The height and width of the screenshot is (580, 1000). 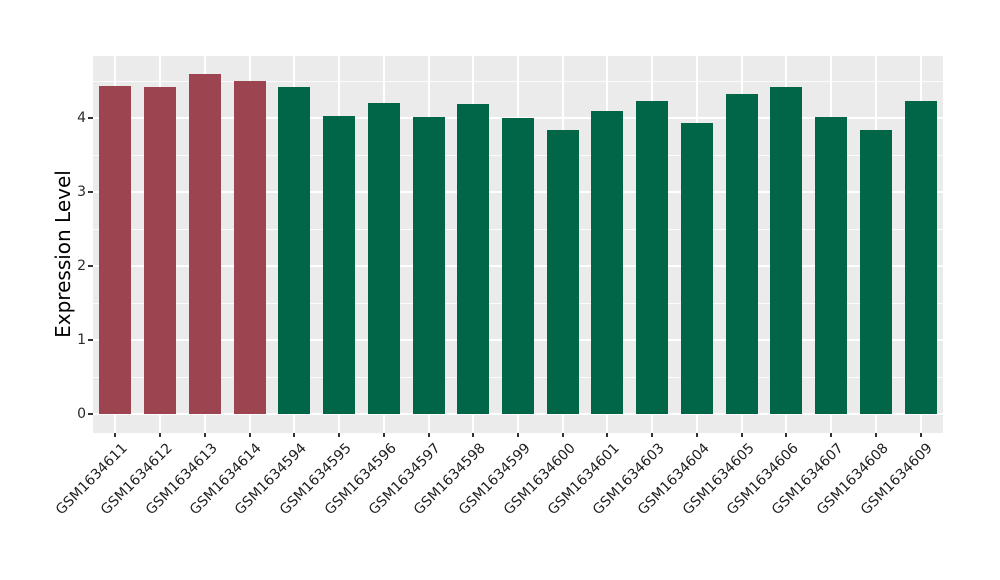 I want to click on y-tick-label: 2, so click(x=81, y=266).